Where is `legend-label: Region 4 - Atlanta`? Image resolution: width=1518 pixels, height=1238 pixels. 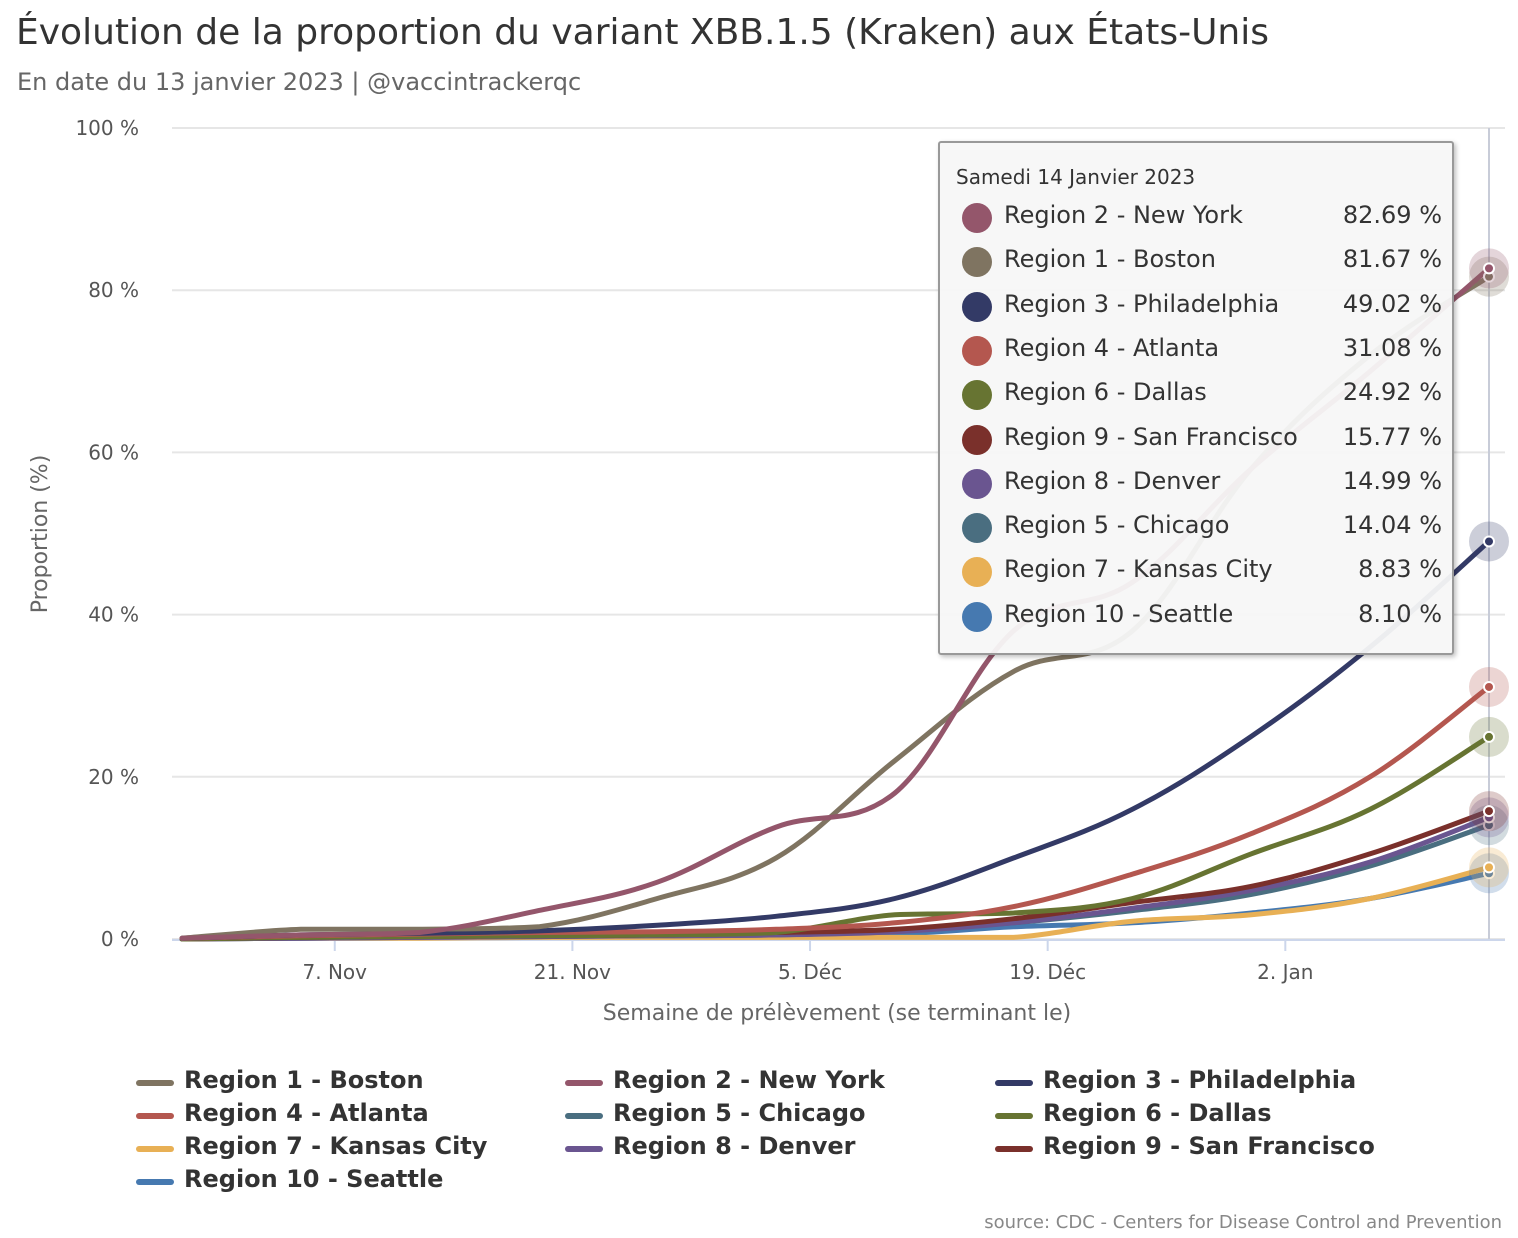 legend-label: Region 4 - Atlanta is located at coordinates (306, 1113).